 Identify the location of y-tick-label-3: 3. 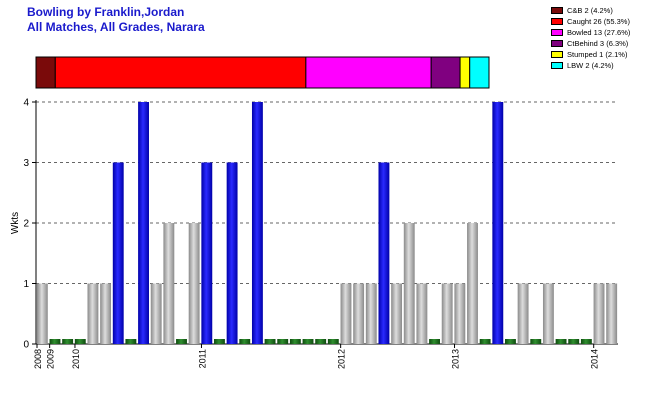
(26, 163).